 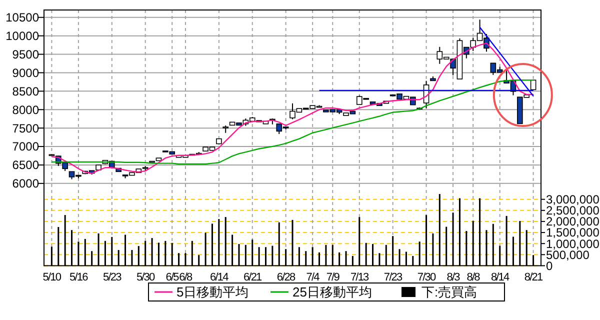 What do you see at coordinates (360, 278) in the screenshot?
I see `x-tick-label: 7/13` at bounding box center [360, 278].